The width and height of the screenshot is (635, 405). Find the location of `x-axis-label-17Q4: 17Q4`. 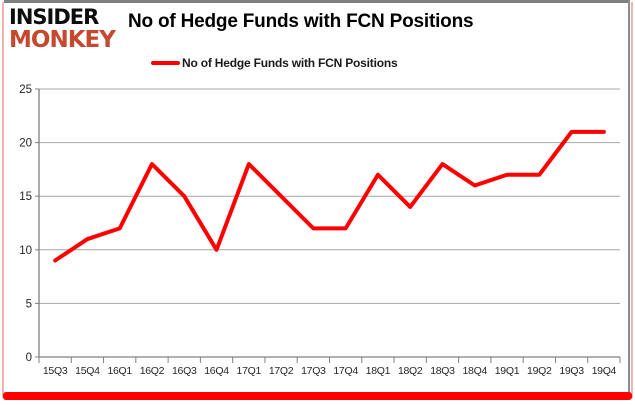

x-axis-label-17Q4: 17Q4 is located at coordinates (345, 371).